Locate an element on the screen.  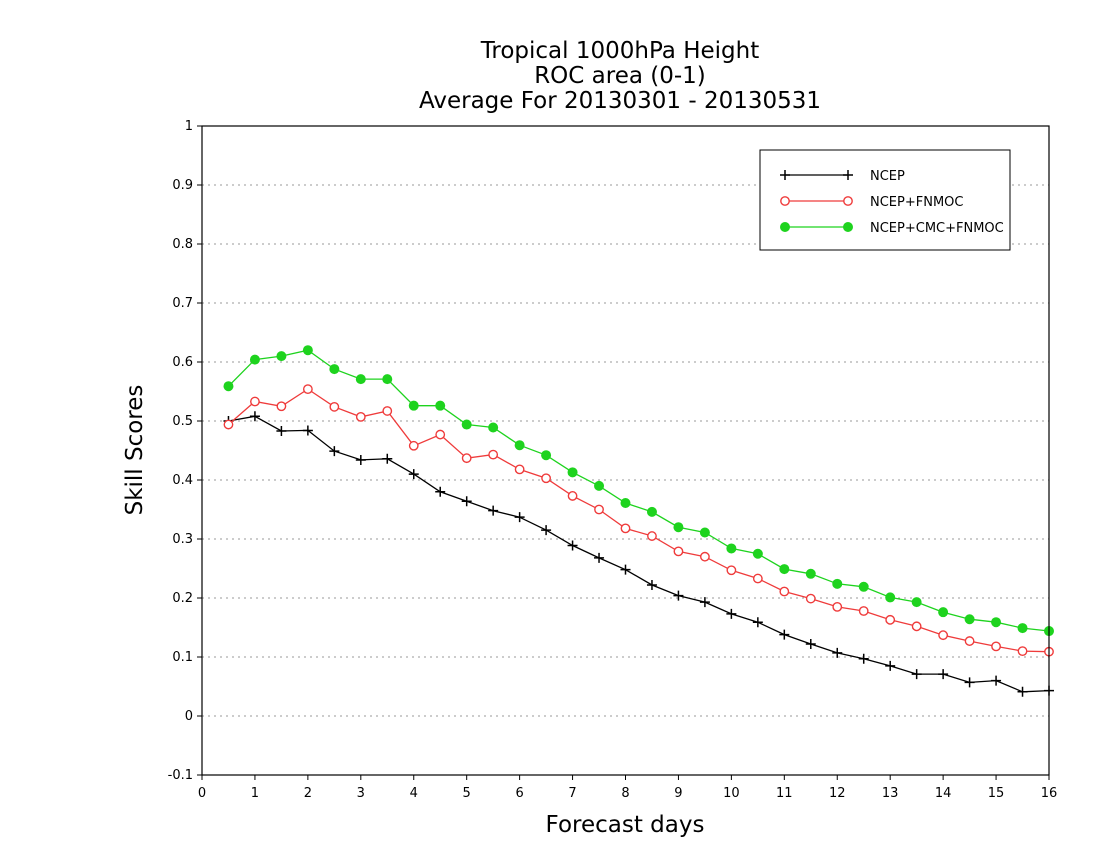
chart-title-line-2: ROC area (0-1) is located at coordinates (620, 76).